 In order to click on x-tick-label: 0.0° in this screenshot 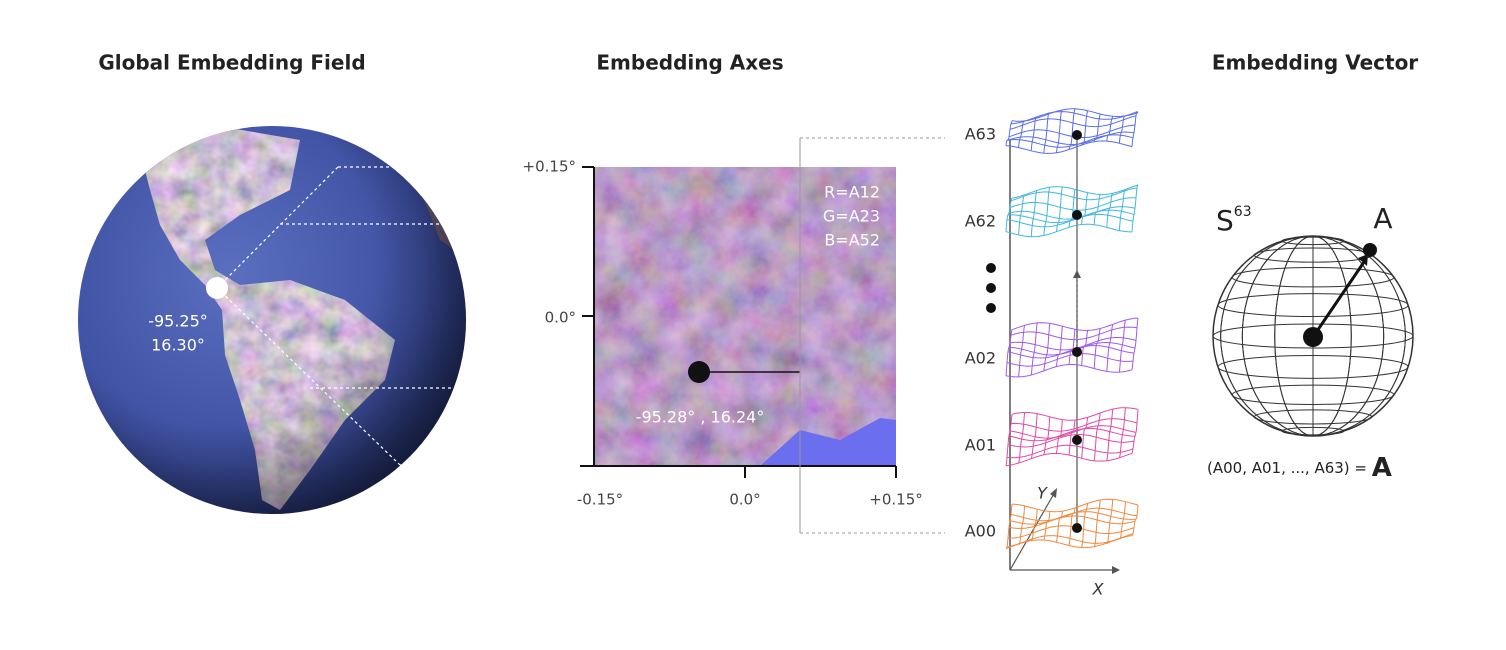, I will do `click(744, 500)`.